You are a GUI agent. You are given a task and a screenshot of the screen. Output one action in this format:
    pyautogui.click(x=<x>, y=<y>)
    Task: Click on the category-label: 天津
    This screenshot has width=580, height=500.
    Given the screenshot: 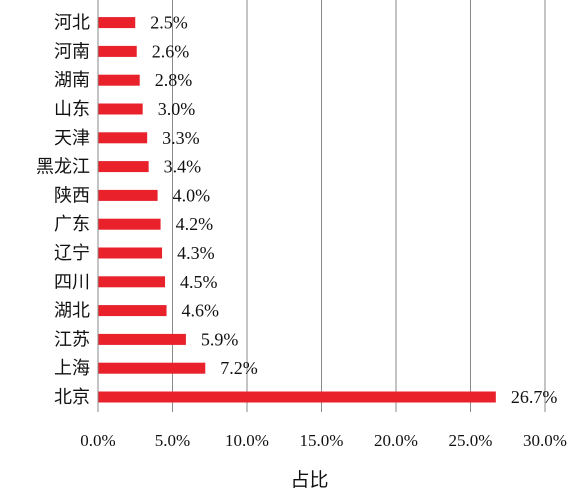 What is the action you would take?
    pyautogui.click(x=72, y=138)
    